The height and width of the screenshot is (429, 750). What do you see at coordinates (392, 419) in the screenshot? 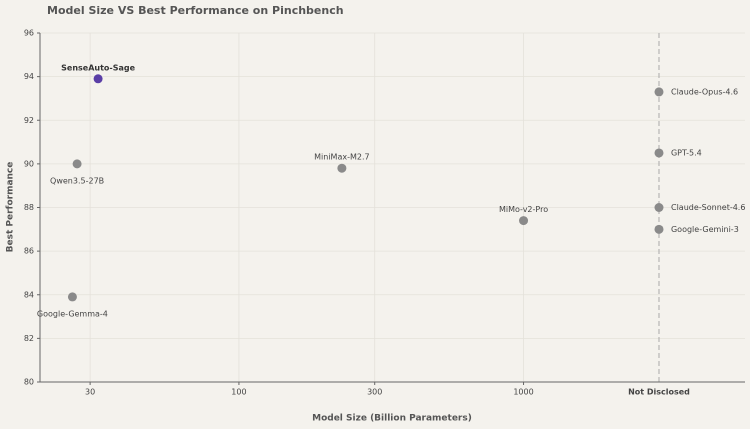
I see `x-axis-label: Model Size (Billion Parameters)` at bounding box center [392, 419].